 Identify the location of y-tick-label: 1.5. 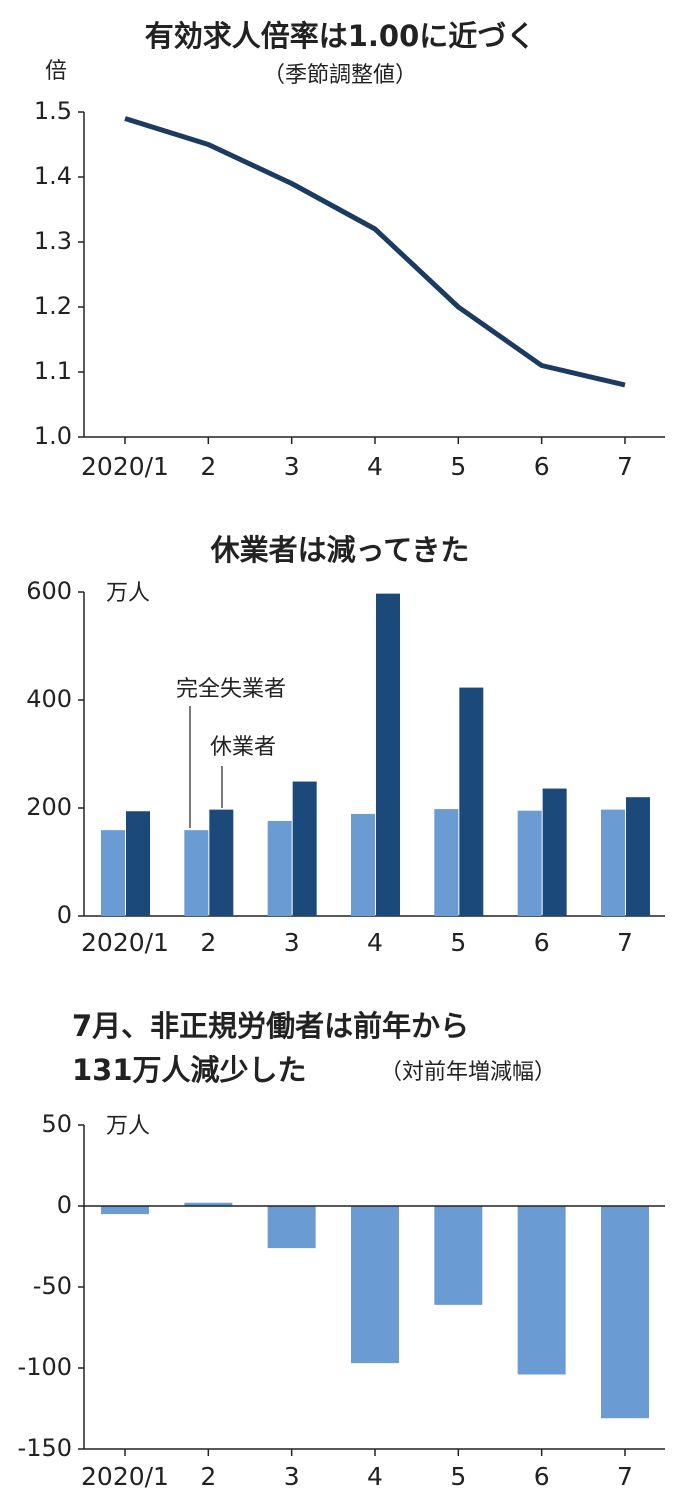
(53, 111).